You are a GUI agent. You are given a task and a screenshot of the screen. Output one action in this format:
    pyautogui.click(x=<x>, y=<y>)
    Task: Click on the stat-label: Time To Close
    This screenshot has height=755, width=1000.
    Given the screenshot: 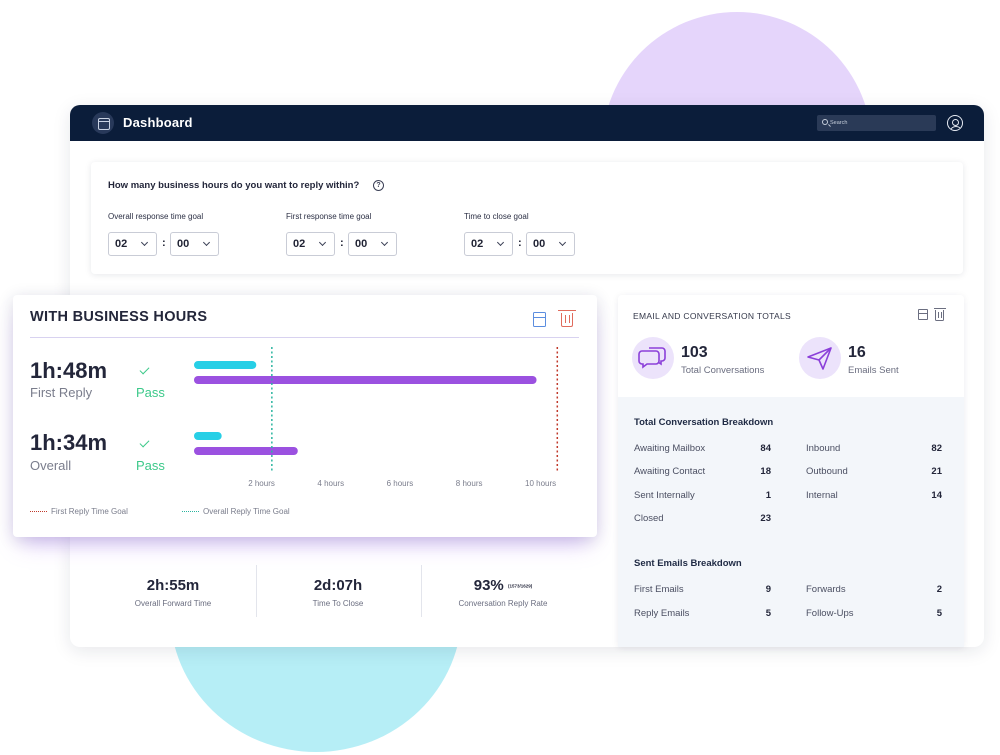 What is the action you would take?
    pyautogui.click(x=338, y=603)
    